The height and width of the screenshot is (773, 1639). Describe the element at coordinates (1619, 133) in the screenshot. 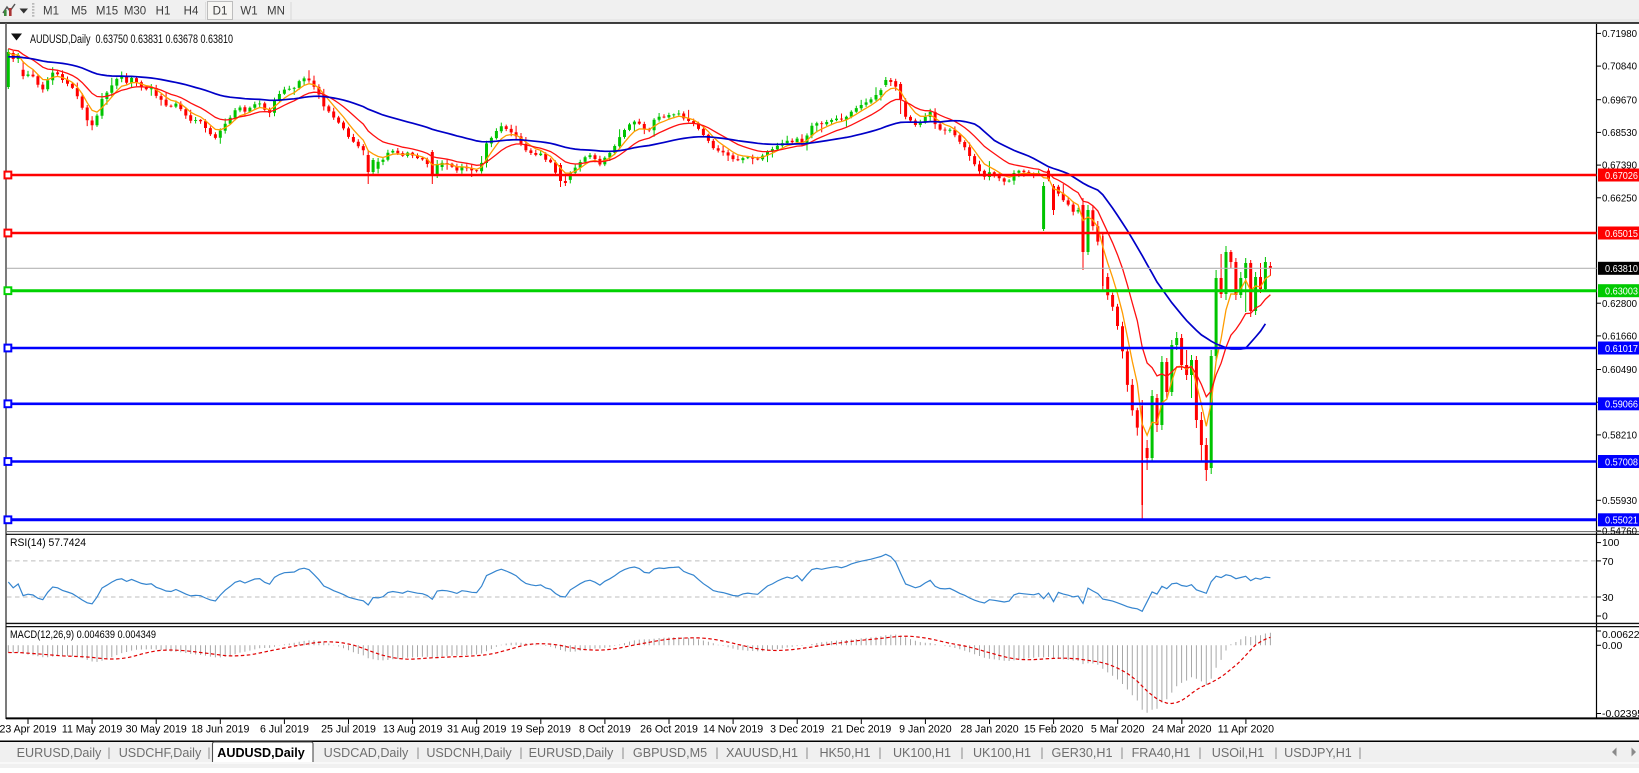

I see `svg-text: 0.68530` at that location.